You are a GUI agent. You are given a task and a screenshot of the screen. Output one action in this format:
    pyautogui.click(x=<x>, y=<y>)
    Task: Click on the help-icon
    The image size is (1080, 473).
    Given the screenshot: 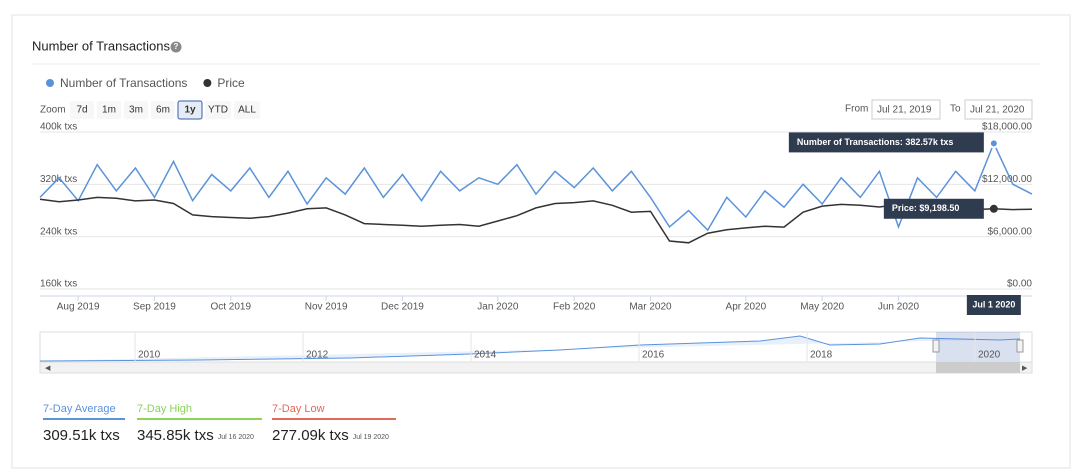 What is the action you would take?
    pyautogui.click(x=176, y=47)
    